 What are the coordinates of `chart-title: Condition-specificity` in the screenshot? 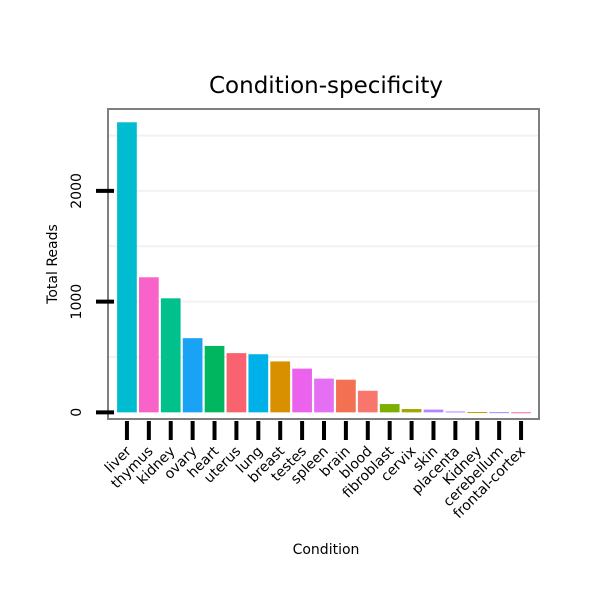 It's located at (326, 86).